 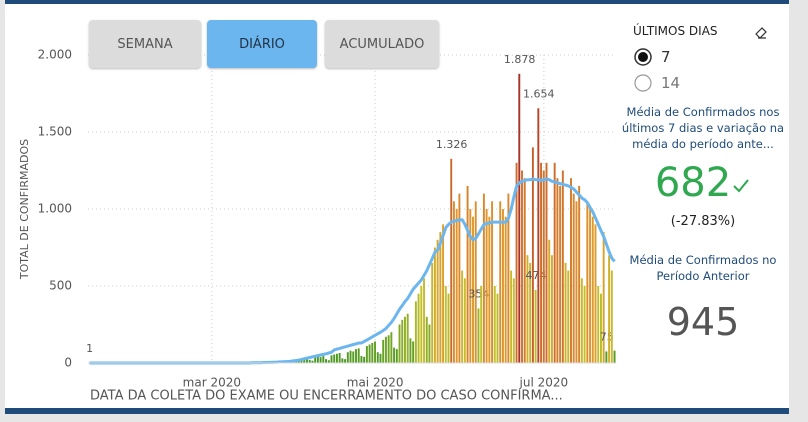 What do you see at coordinates (55, 55) in the screenshot?
I see `y-tick-label: 2.000` at bounding box center [55, 55].